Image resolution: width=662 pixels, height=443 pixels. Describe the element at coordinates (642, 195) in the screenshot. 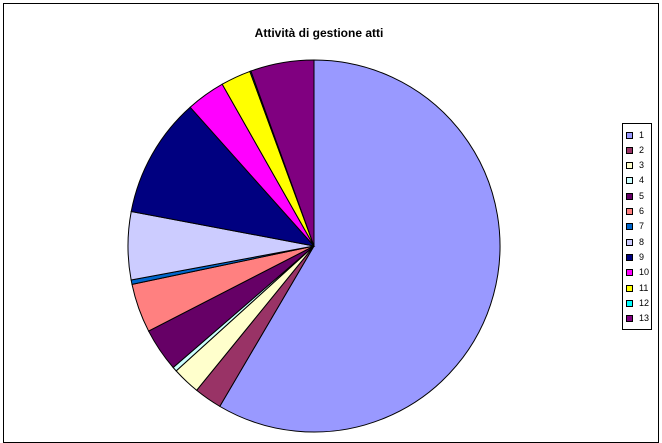

I see `legend-label: 5` at that location.